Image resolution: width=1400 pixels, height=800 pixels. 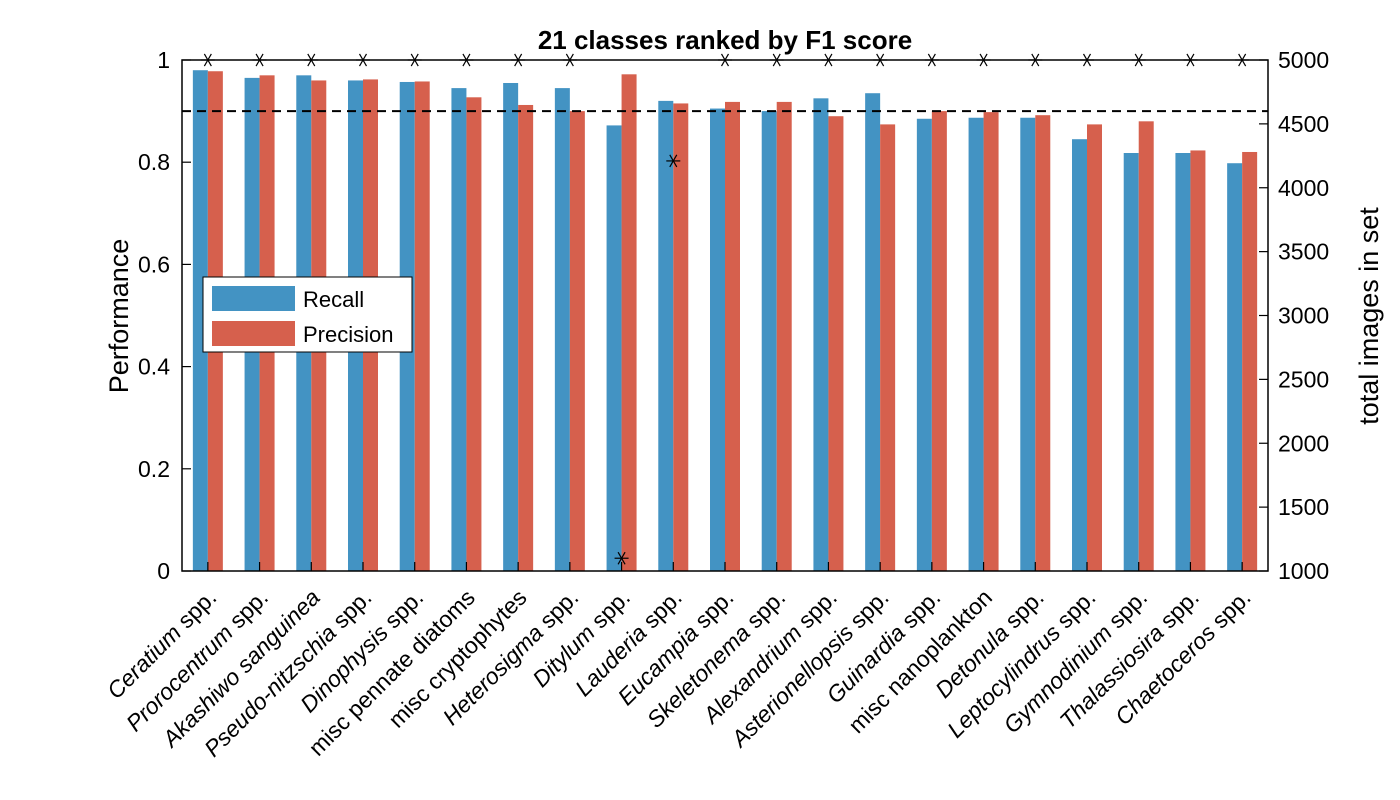 What do you see at coordinates (1303, 252) in the screenshot?
I see `right-tick-label: 3500` at bounding box center [1303, 252].